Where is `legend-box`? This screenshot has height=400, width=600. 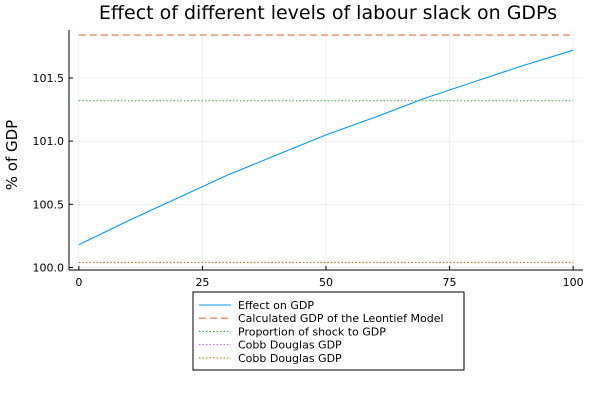
legend-box is located at coordinates (328, 331).